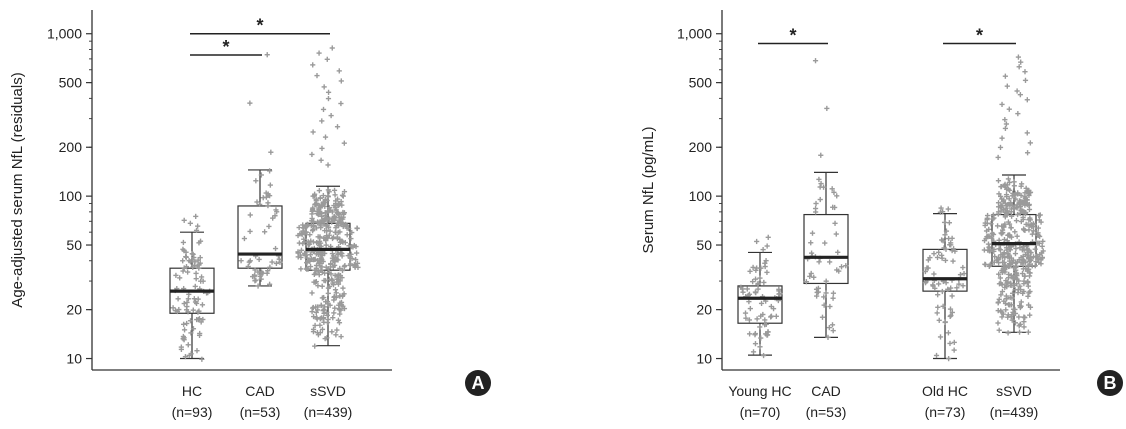  I want to click on y-tick-label: 500, so click(701, 83).